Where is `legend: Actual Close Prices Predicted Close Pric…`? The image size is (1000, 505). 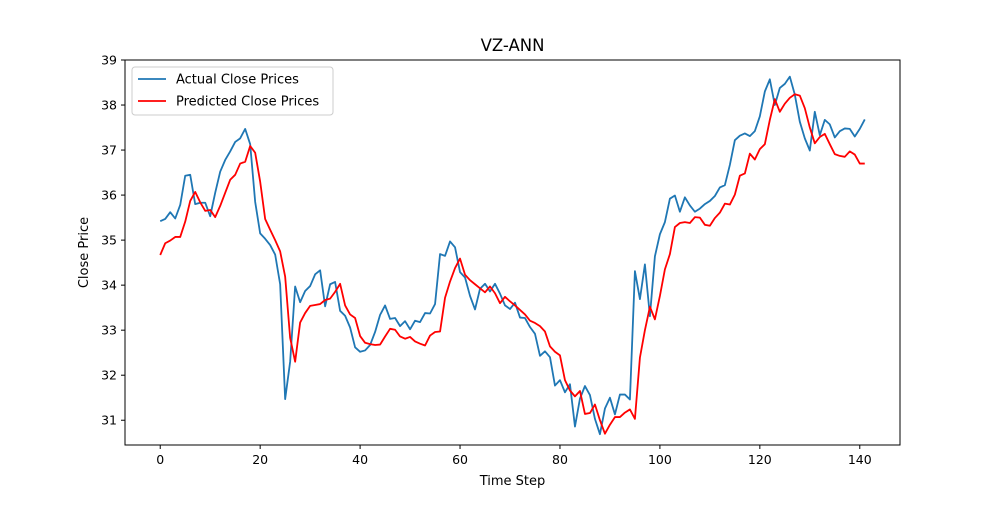 legend: Actual Close Prices Predicted Close Pric… is located at coordinates (232, 91).